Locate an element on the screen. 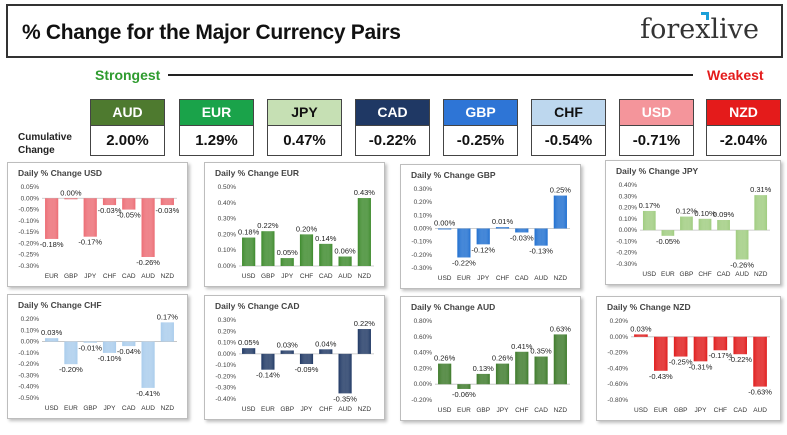  data-label: -0.06% is located at coordinates (464, 394).